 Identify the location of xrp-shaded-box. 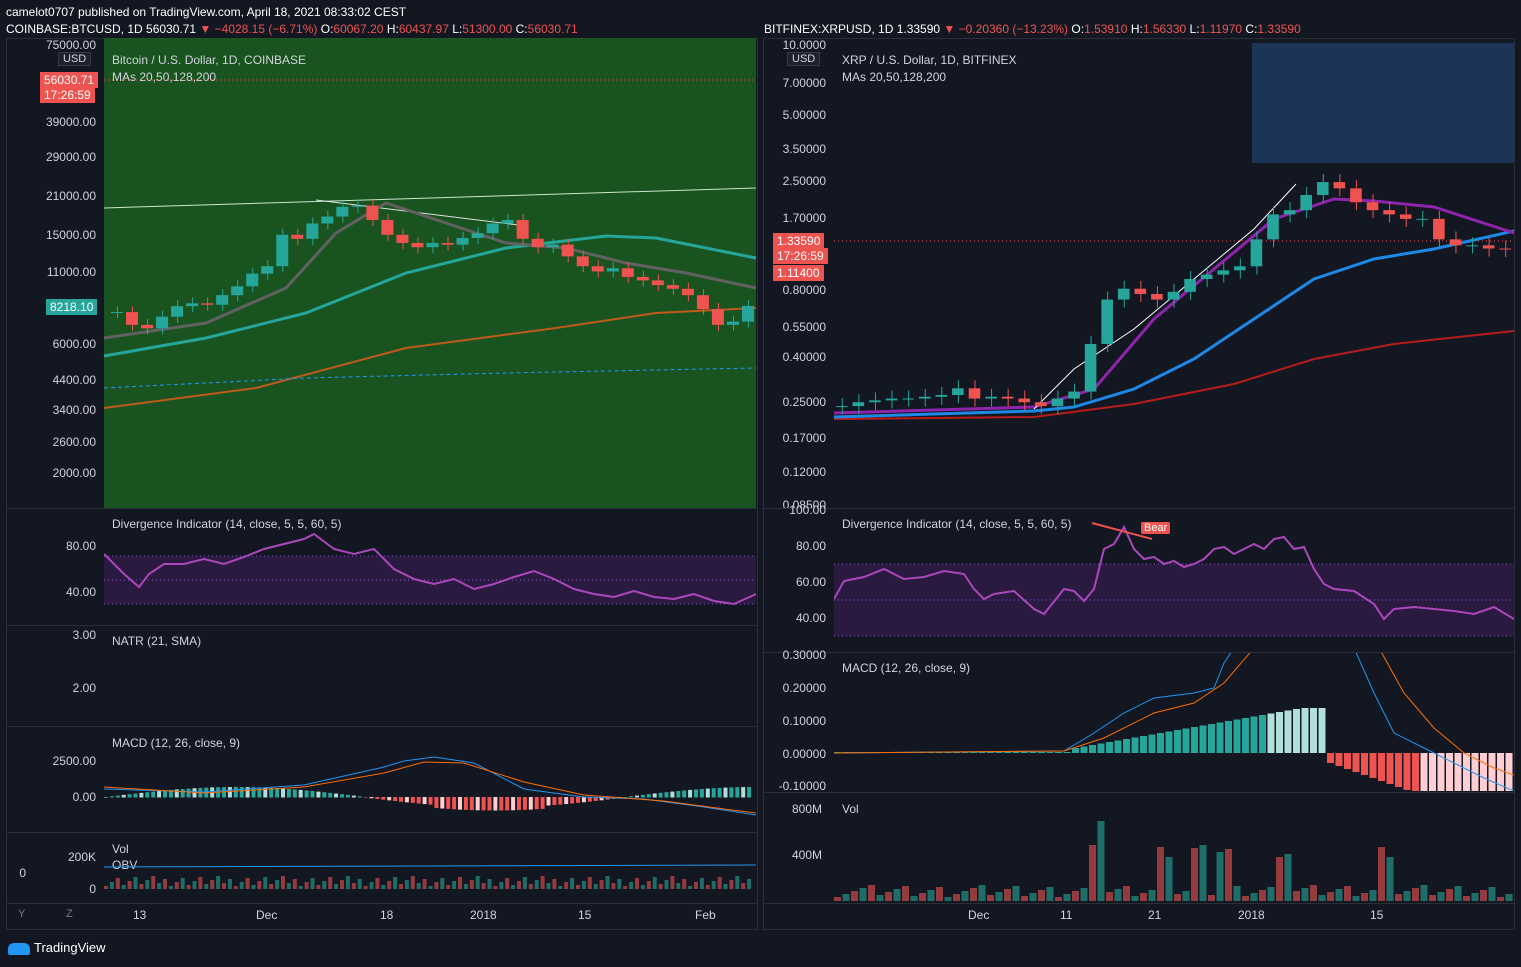
(1383, 103).